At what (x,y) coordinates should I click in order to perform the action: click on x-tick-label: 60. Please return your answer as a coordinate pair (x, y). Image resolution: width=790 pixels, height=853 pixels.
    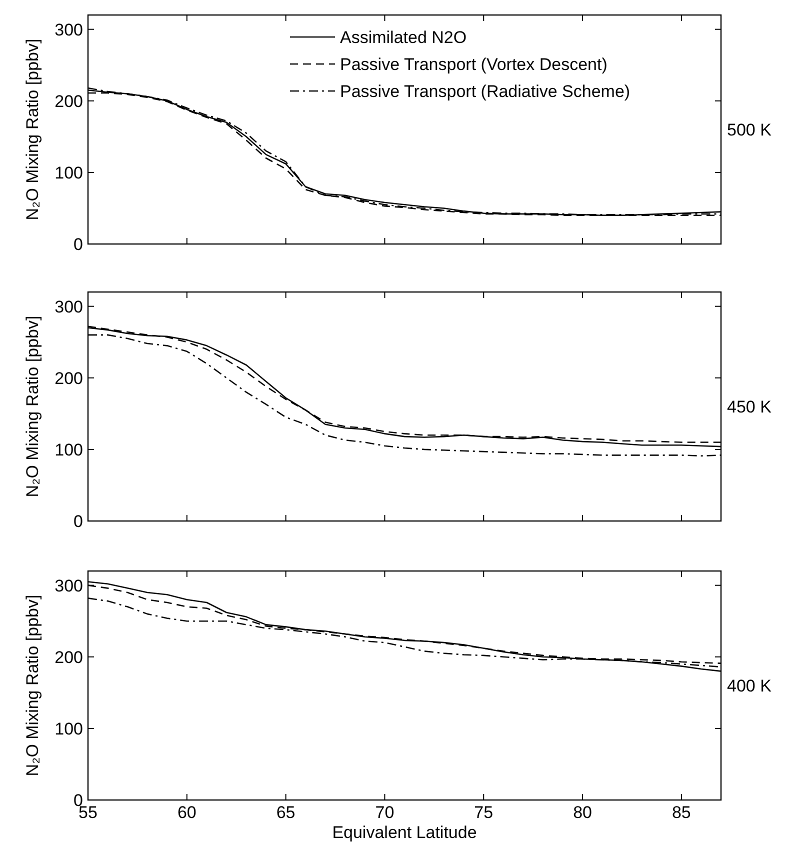
    Looking at the image, I should click on (186, 812).